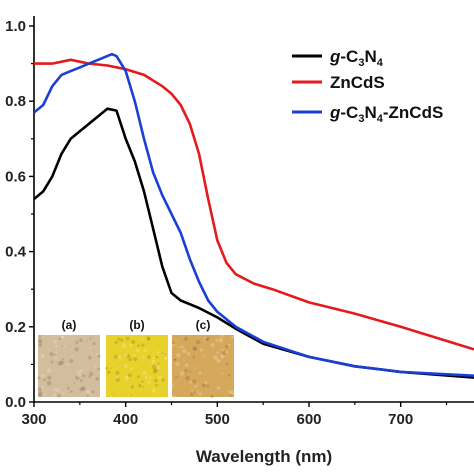  Describe the element at coordinates (338, 82) in the screenshot. I see `legend-item: ZnCdS` at that location.